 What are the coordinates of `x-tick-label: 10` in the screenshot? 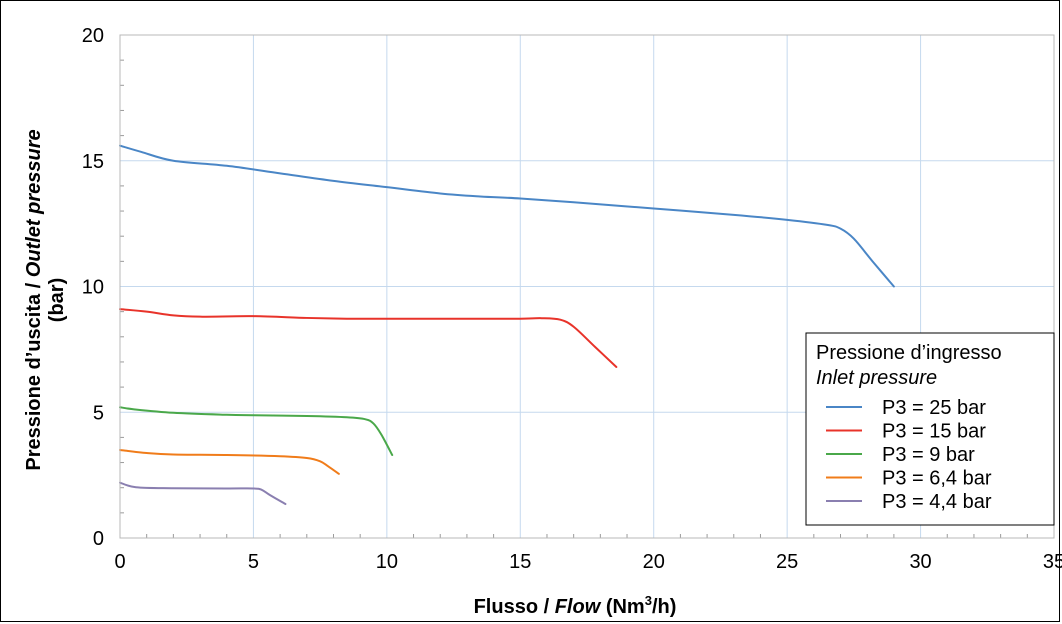 It's located at (387, 562).